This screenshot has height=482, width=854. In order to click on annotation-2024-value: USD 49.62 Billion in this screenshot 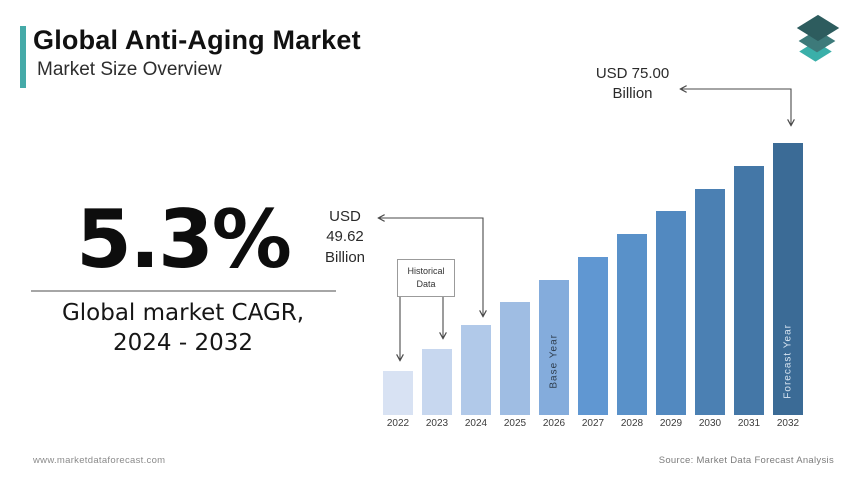, I will do `click(345, 237)`.